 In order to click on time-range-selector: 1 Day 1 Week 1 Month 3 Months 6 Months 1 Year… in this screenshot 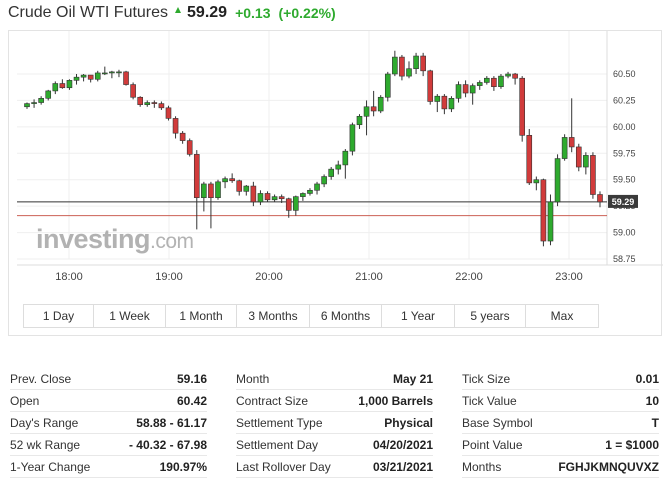, I will do `click(311, 316)`.